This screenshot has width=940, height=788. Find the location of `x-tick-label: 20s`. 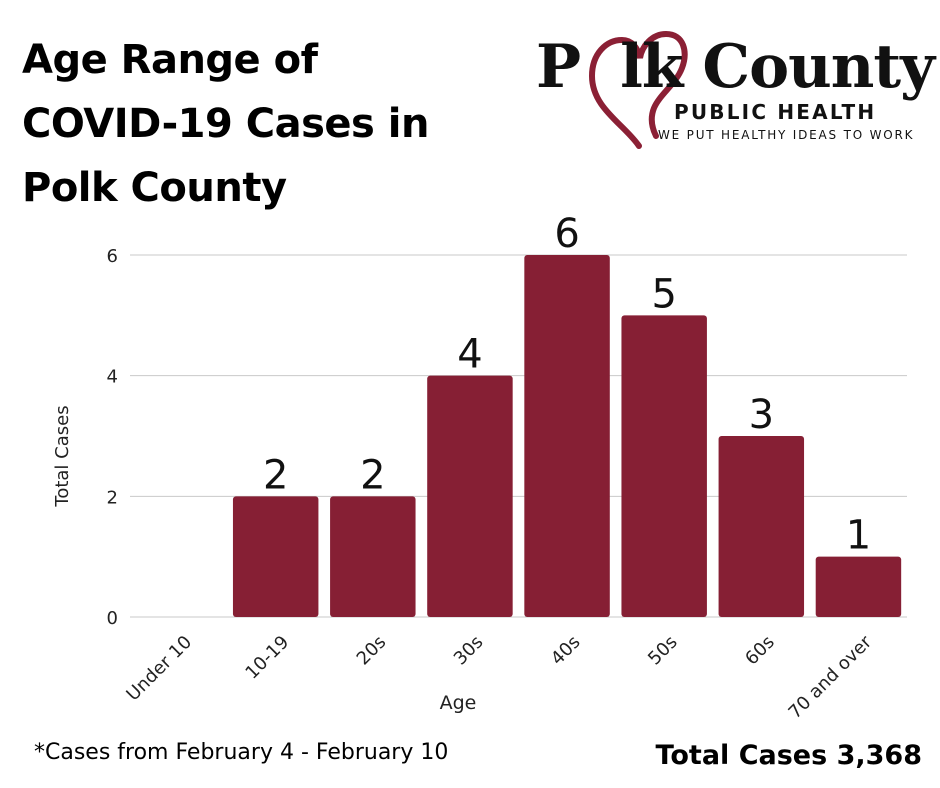

x-tick-label: 20s is located at coordinates (372, 651).